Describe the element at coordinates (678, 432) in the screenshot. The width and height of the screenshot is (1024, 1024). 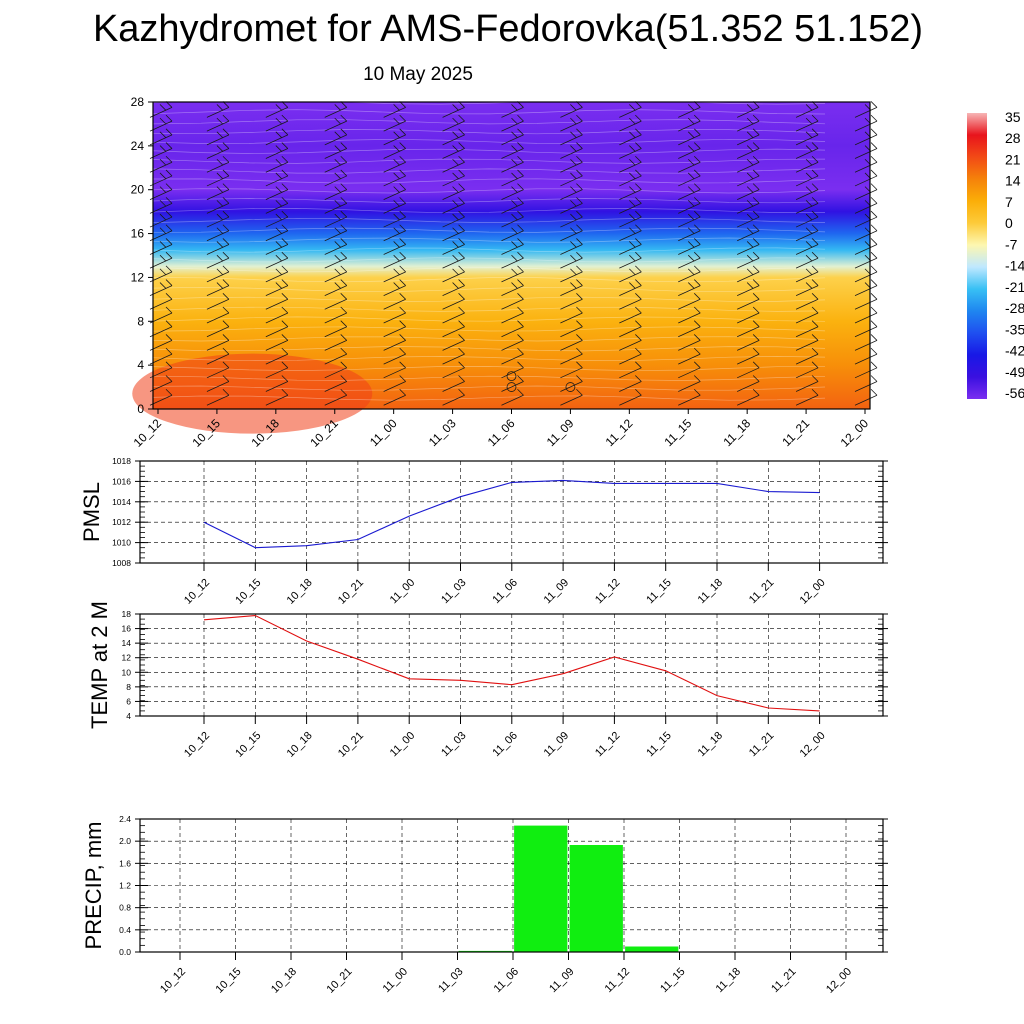
I see `x-tick-label: 11_15` at that location.